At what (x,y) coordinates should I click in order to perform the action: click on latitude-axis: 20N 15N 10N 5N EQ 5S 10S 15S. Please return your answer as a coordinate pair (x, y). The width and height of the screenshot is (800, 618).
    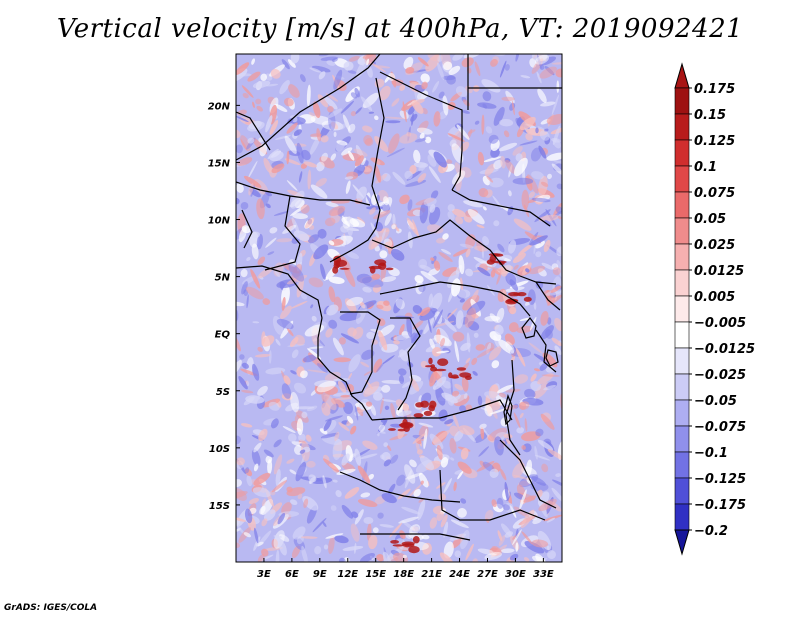
    Looking at the image, I should click on (224, 306).